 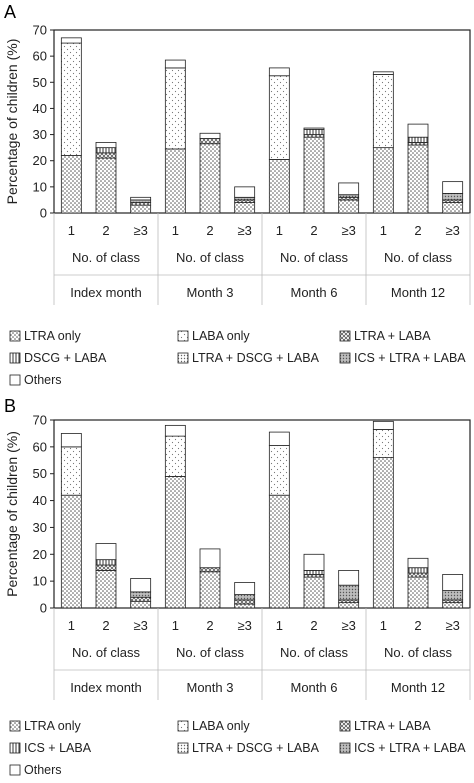 What do you see at coordinates (65, 358) in the screenshot?
I see `legend-label: DSCG + LABA` at bounding box center [65, 358].